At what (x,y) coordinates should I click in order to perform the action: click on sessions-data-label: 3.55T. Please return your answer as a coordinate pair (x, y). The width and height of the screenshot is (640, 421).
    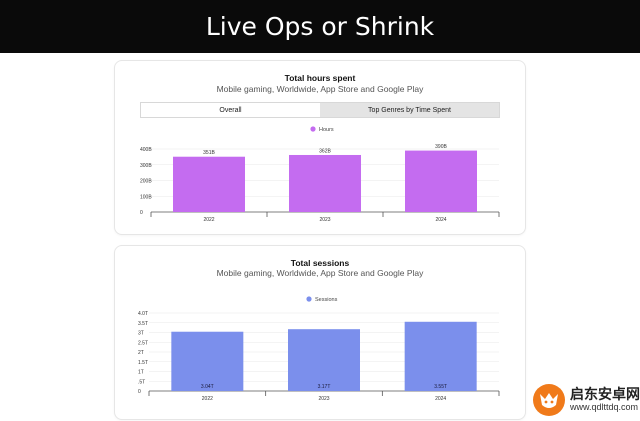
    Looking at the image, I should click on (440, 387).